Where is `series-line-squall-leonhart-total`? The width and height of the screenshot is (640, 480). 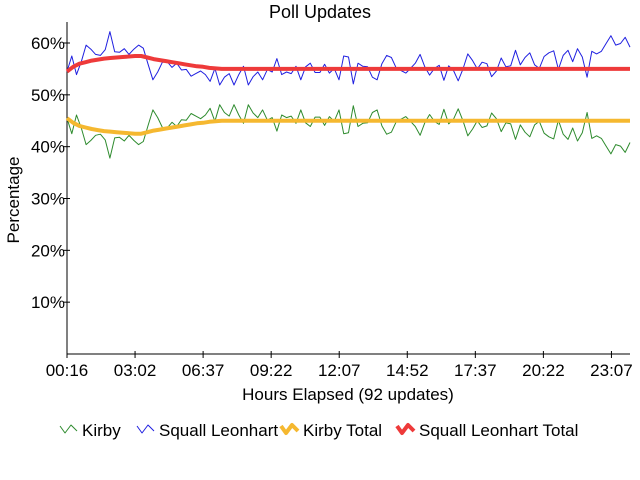 series-line-squall-leonhart-total is located at coordinates (347, 64).